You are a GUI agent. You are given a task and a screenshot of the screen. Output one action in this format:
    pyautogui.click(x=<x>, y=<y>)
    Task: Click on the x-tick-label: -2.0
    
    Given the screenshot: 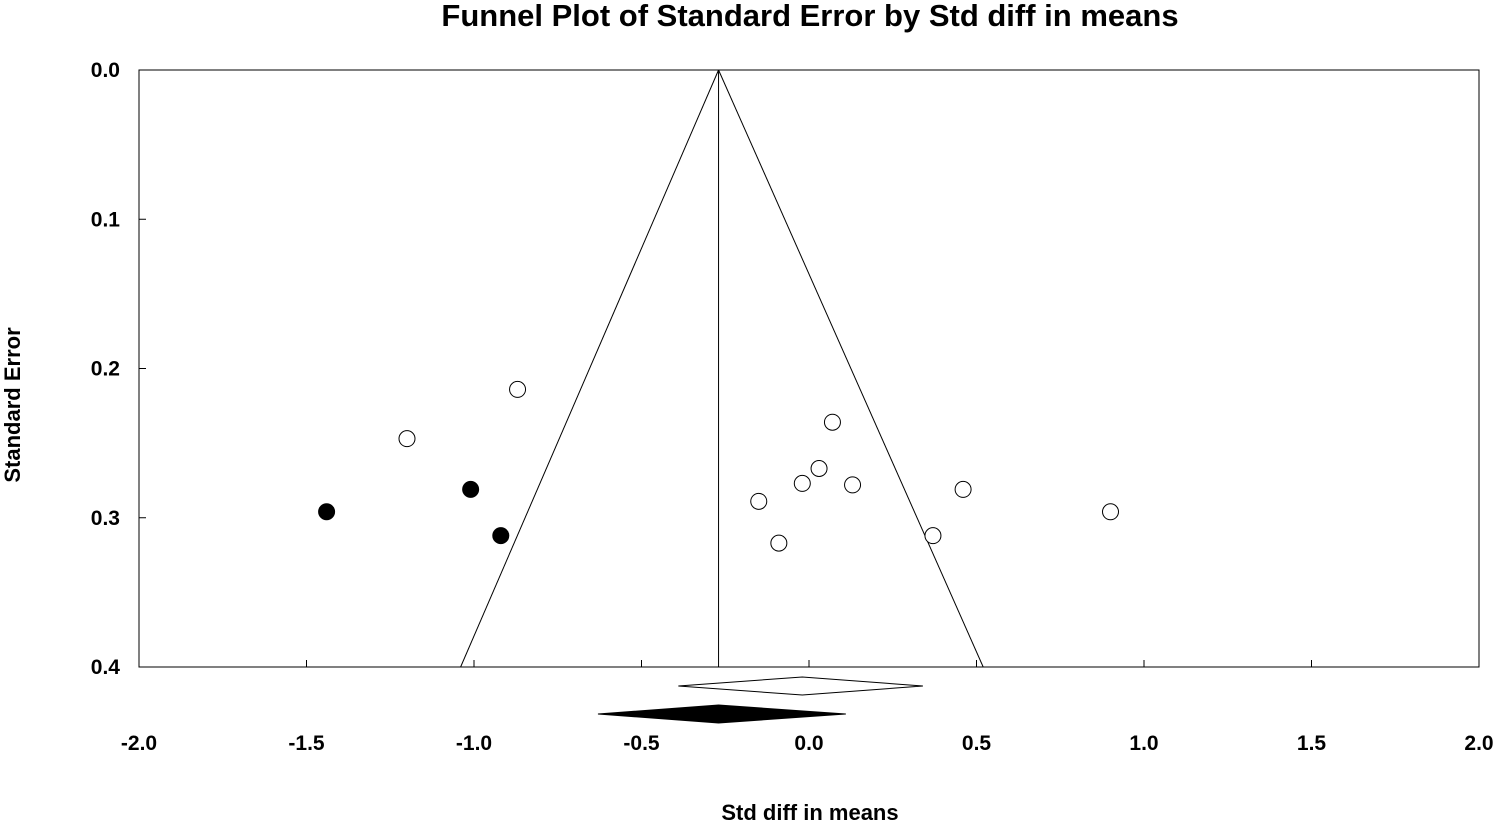 What is the action you would take?
    pyautogui.click(x=139, y=743)
    